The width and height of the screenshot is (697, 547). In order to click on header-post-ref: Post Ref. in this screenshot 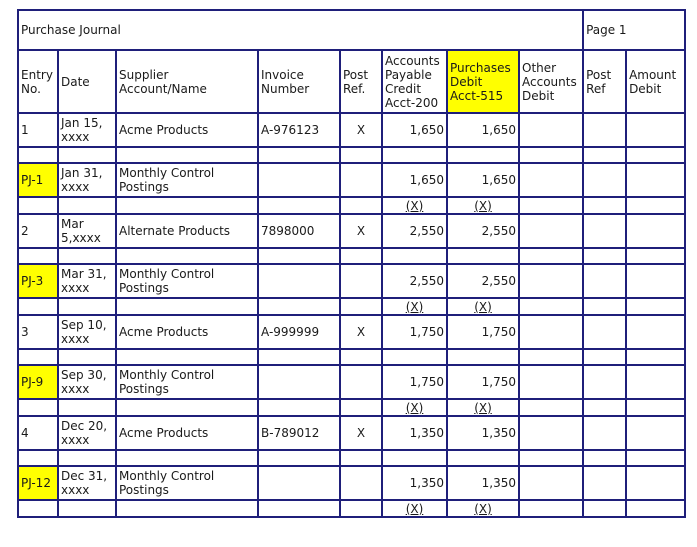, I will do `click(361, 81)`.